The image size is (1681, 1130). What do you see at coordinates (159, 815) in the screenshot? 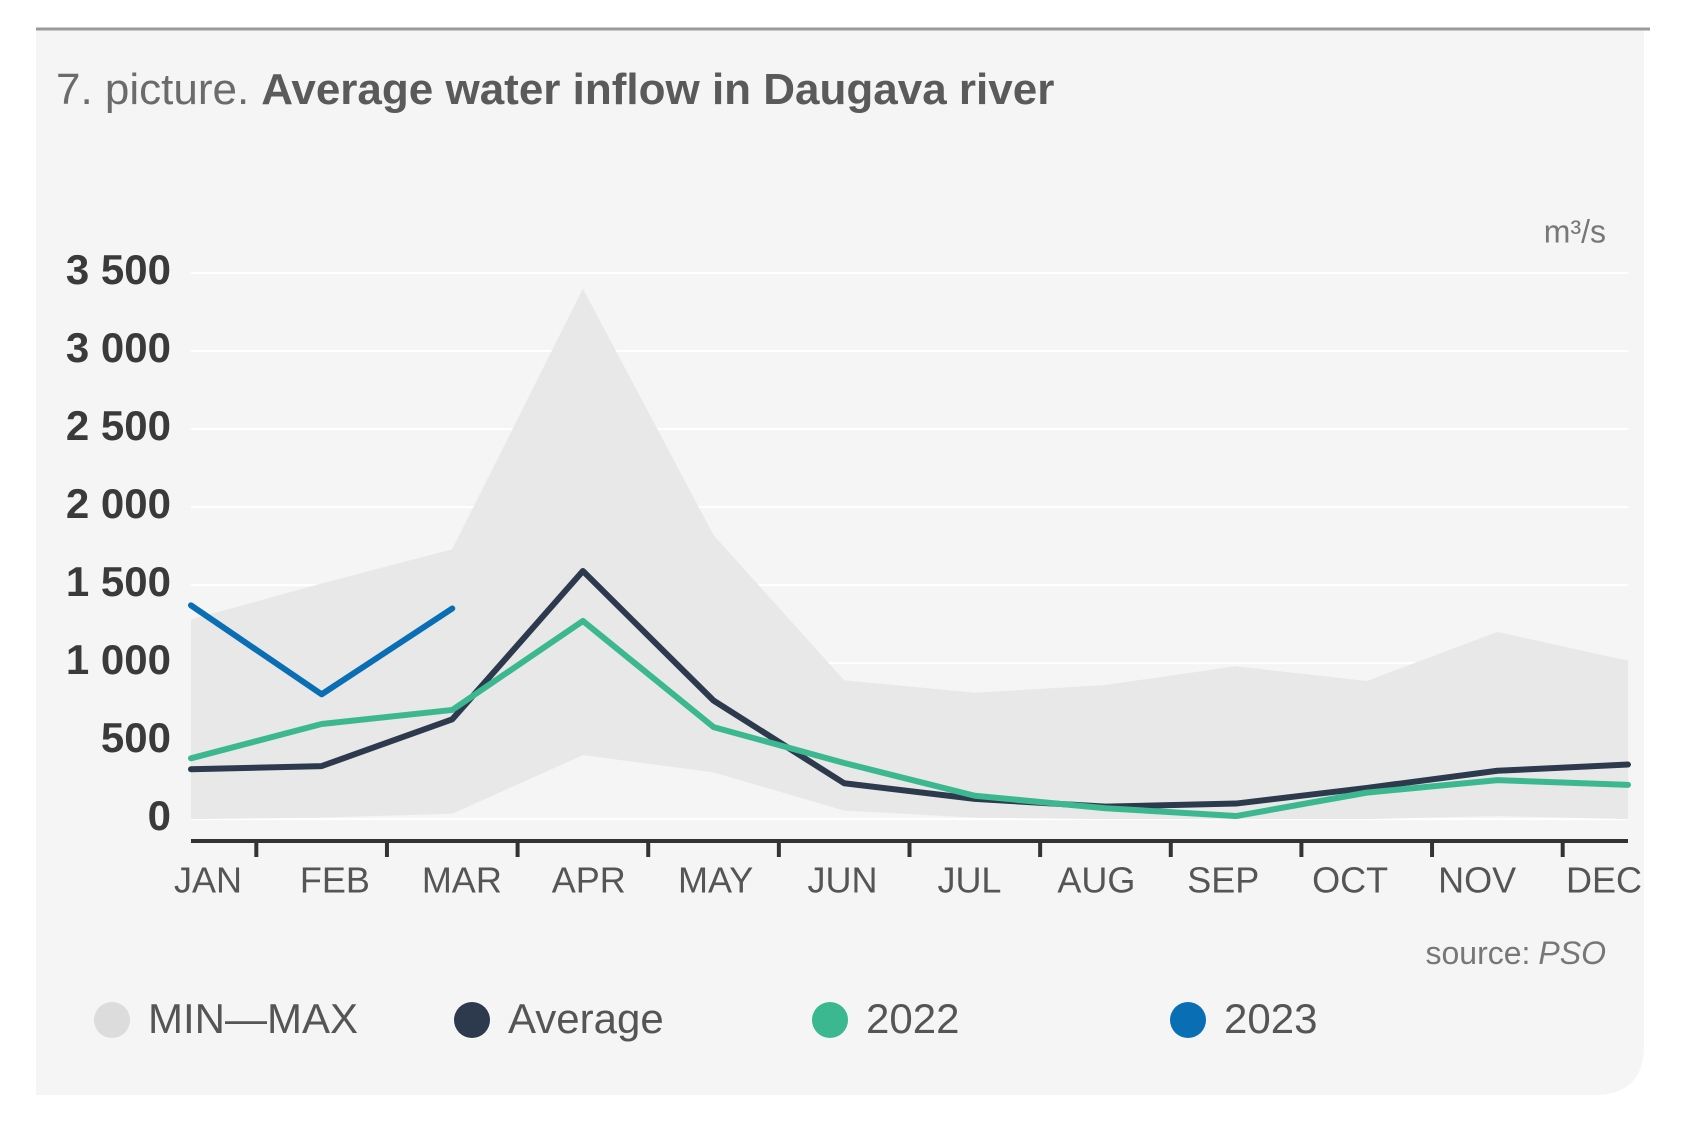
I see `y-tick-label: 0` at bounding box center [159, 815].